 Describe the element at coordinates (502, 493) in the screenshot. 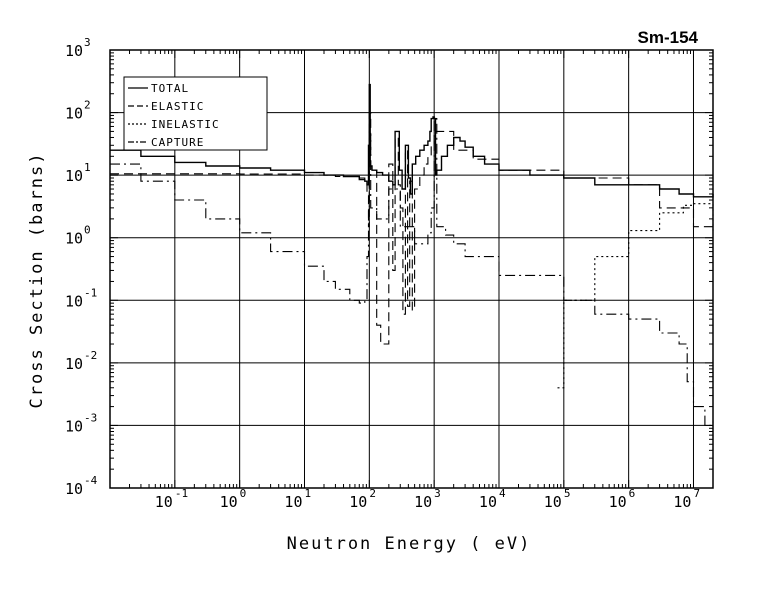

I see `x-tick-exponent: 4` at that location.